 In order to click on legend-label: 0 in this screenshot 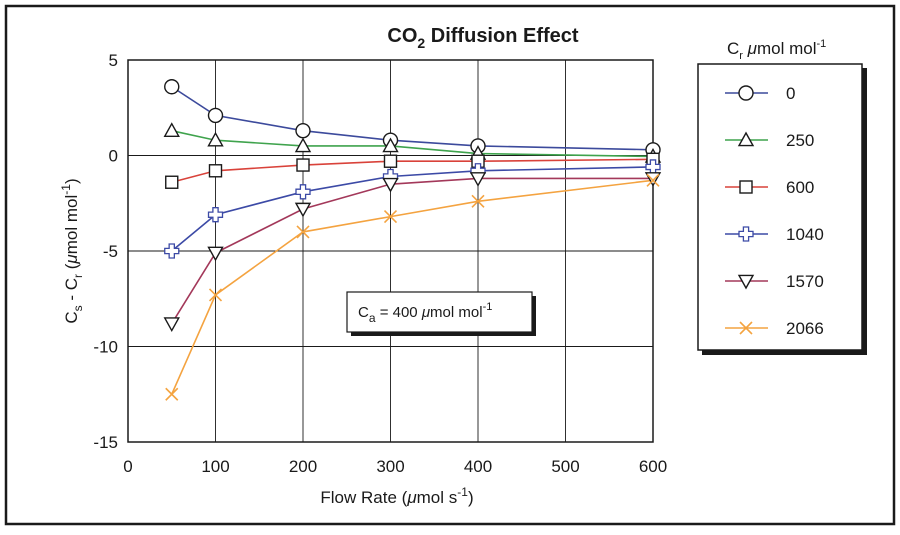, I will do `click(790, 93)`.